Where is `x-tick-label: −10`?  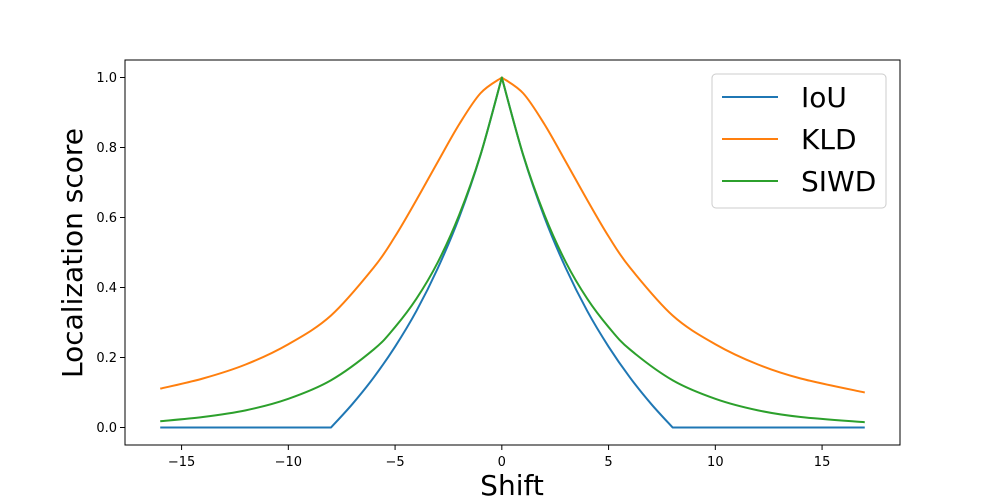 x-tick-label: −10 is located at coordinates (288, 462).